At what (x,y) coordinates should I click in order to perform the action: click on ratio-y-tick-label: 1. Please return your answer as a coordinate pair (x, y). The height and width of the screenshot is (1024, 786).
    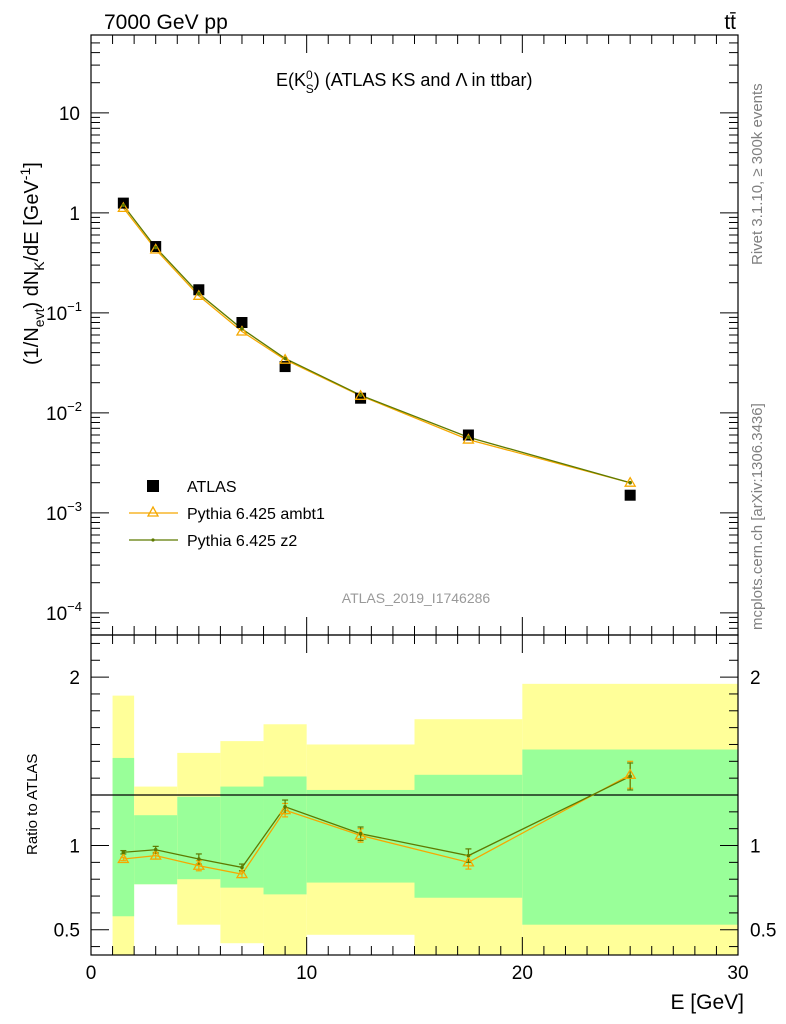
    Looking at the image, I should click on (74, 847).